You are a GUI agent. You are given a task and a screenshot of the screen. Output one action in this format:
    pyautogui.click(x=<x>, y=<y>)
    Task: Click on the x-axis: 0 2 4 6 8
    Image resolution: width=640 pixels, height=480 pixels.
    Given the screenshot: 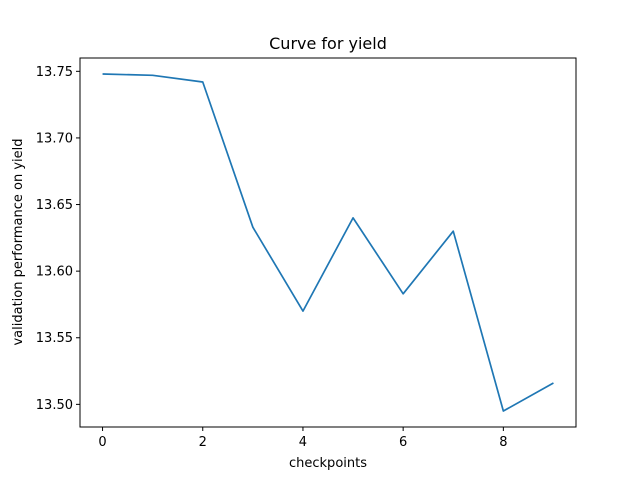 What is the action you would take?
    pyautogui.click(x=302, y=438)
    